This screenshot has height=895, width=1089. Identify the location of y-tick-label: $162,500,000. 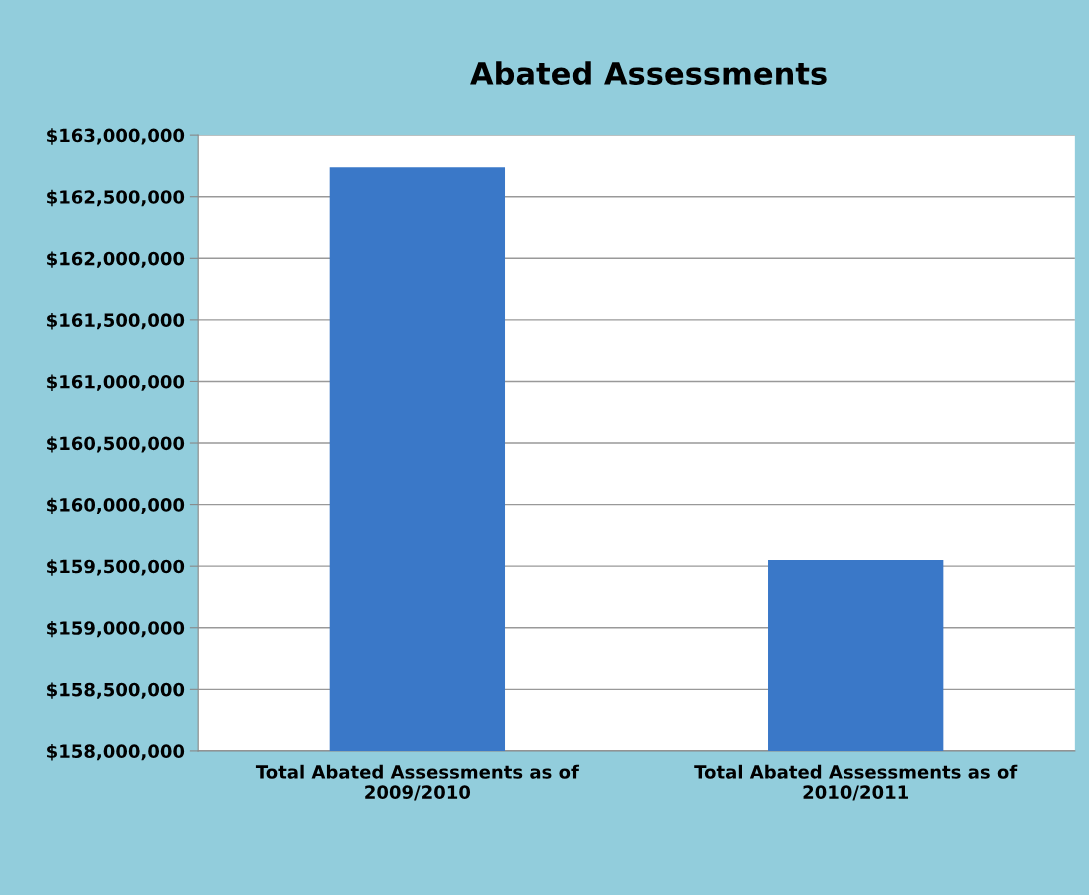
(116, 198).